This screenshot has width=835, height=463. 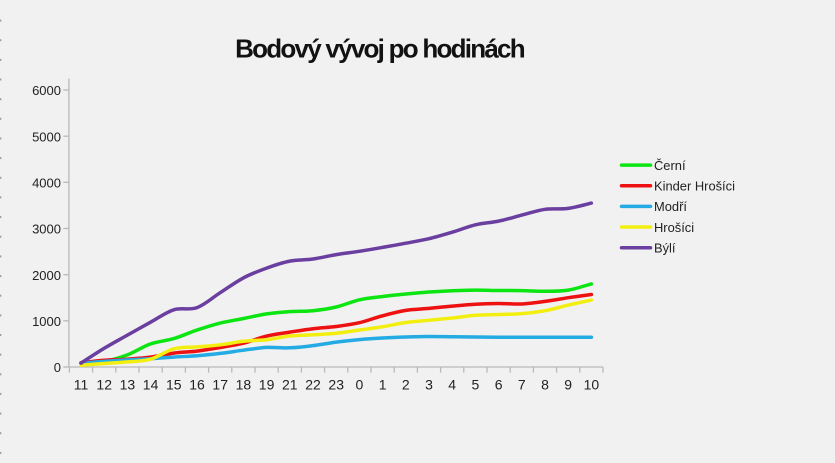 What do you see at coordinates (46, 229) in the screenshot?
I see `svg-text: 3000` at bounding box center [46, 229].